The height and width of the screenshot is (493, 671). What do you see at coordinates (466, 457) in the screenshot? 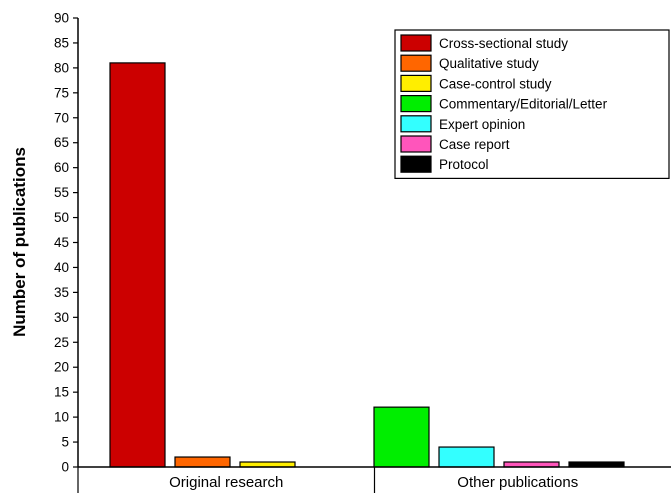
I see `bar-expert-opinion` at bounding box center [466, 457].